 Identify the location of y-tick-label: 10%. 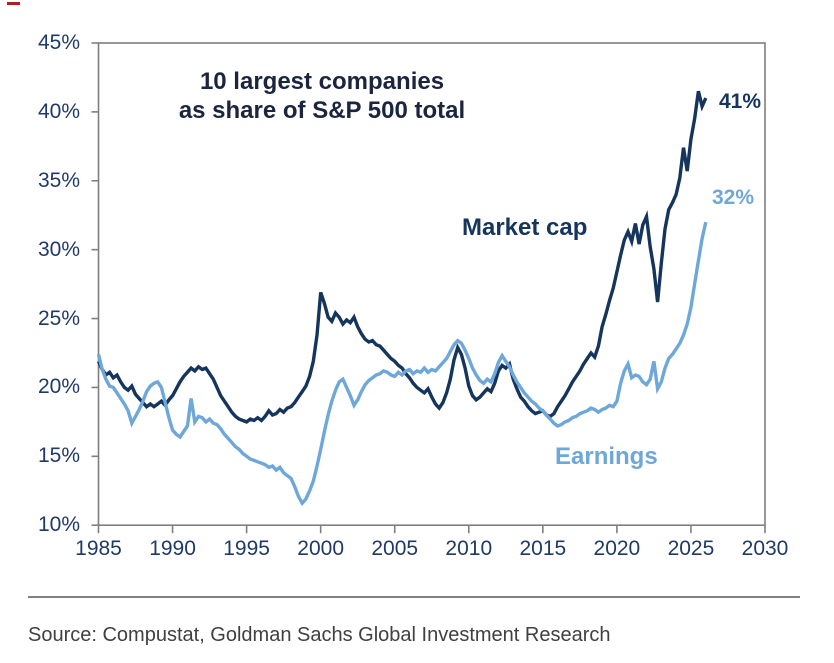
(58, 525).